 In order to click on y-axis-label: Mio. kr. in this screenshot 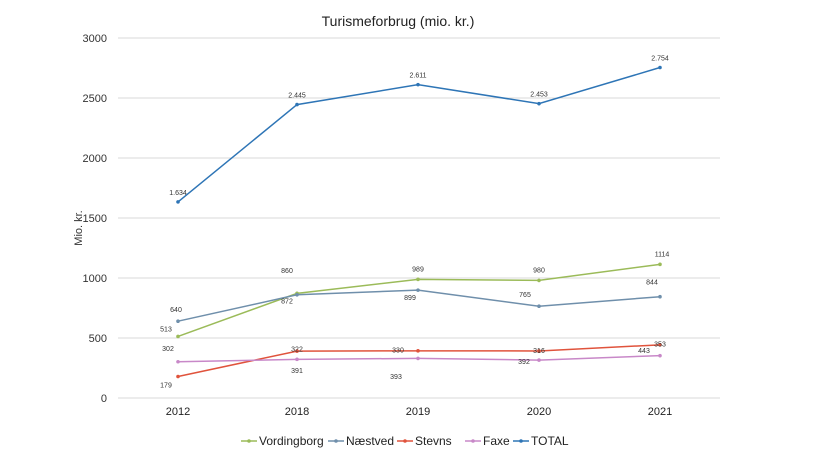, I will do `click(79, 227)`.